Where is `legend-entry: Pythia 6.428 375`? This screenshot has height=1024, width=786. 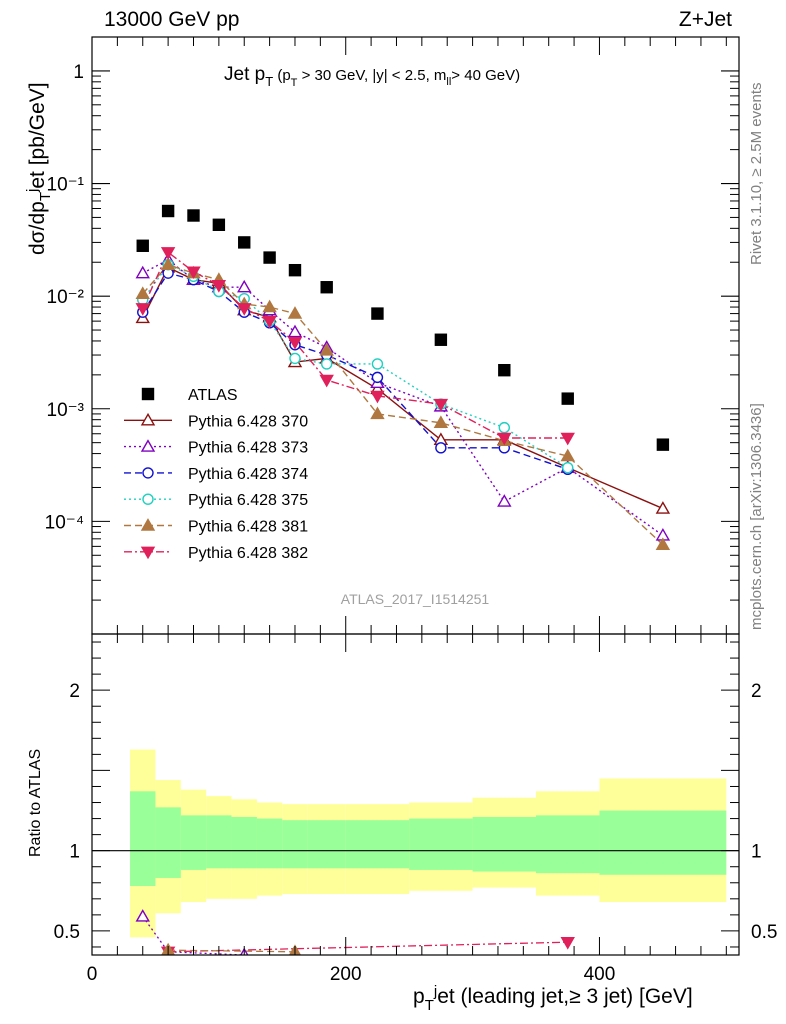 legend-entry: Pythia 6.428 375 is located at coordinates (216, 500).